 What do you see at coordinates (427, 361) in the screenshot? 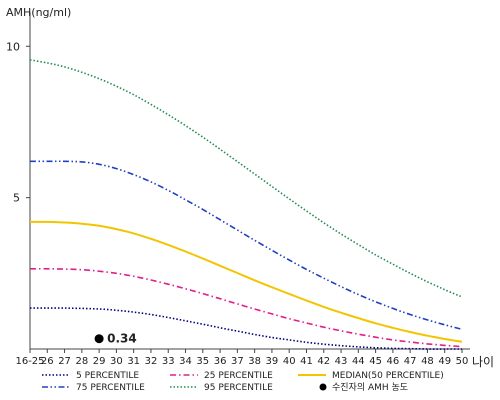
I see `x-tick-label: 48` at bounding box center [427, 361].